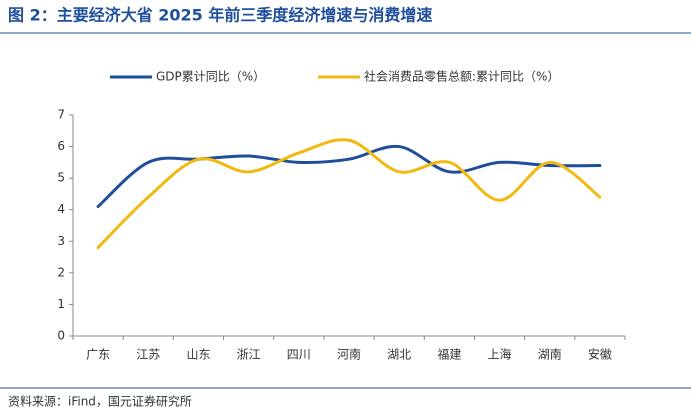 This screenshot has height=418, width=691. Describe the element at coordinates (349, 176) in the screenshot. I see `series-line` at that location.